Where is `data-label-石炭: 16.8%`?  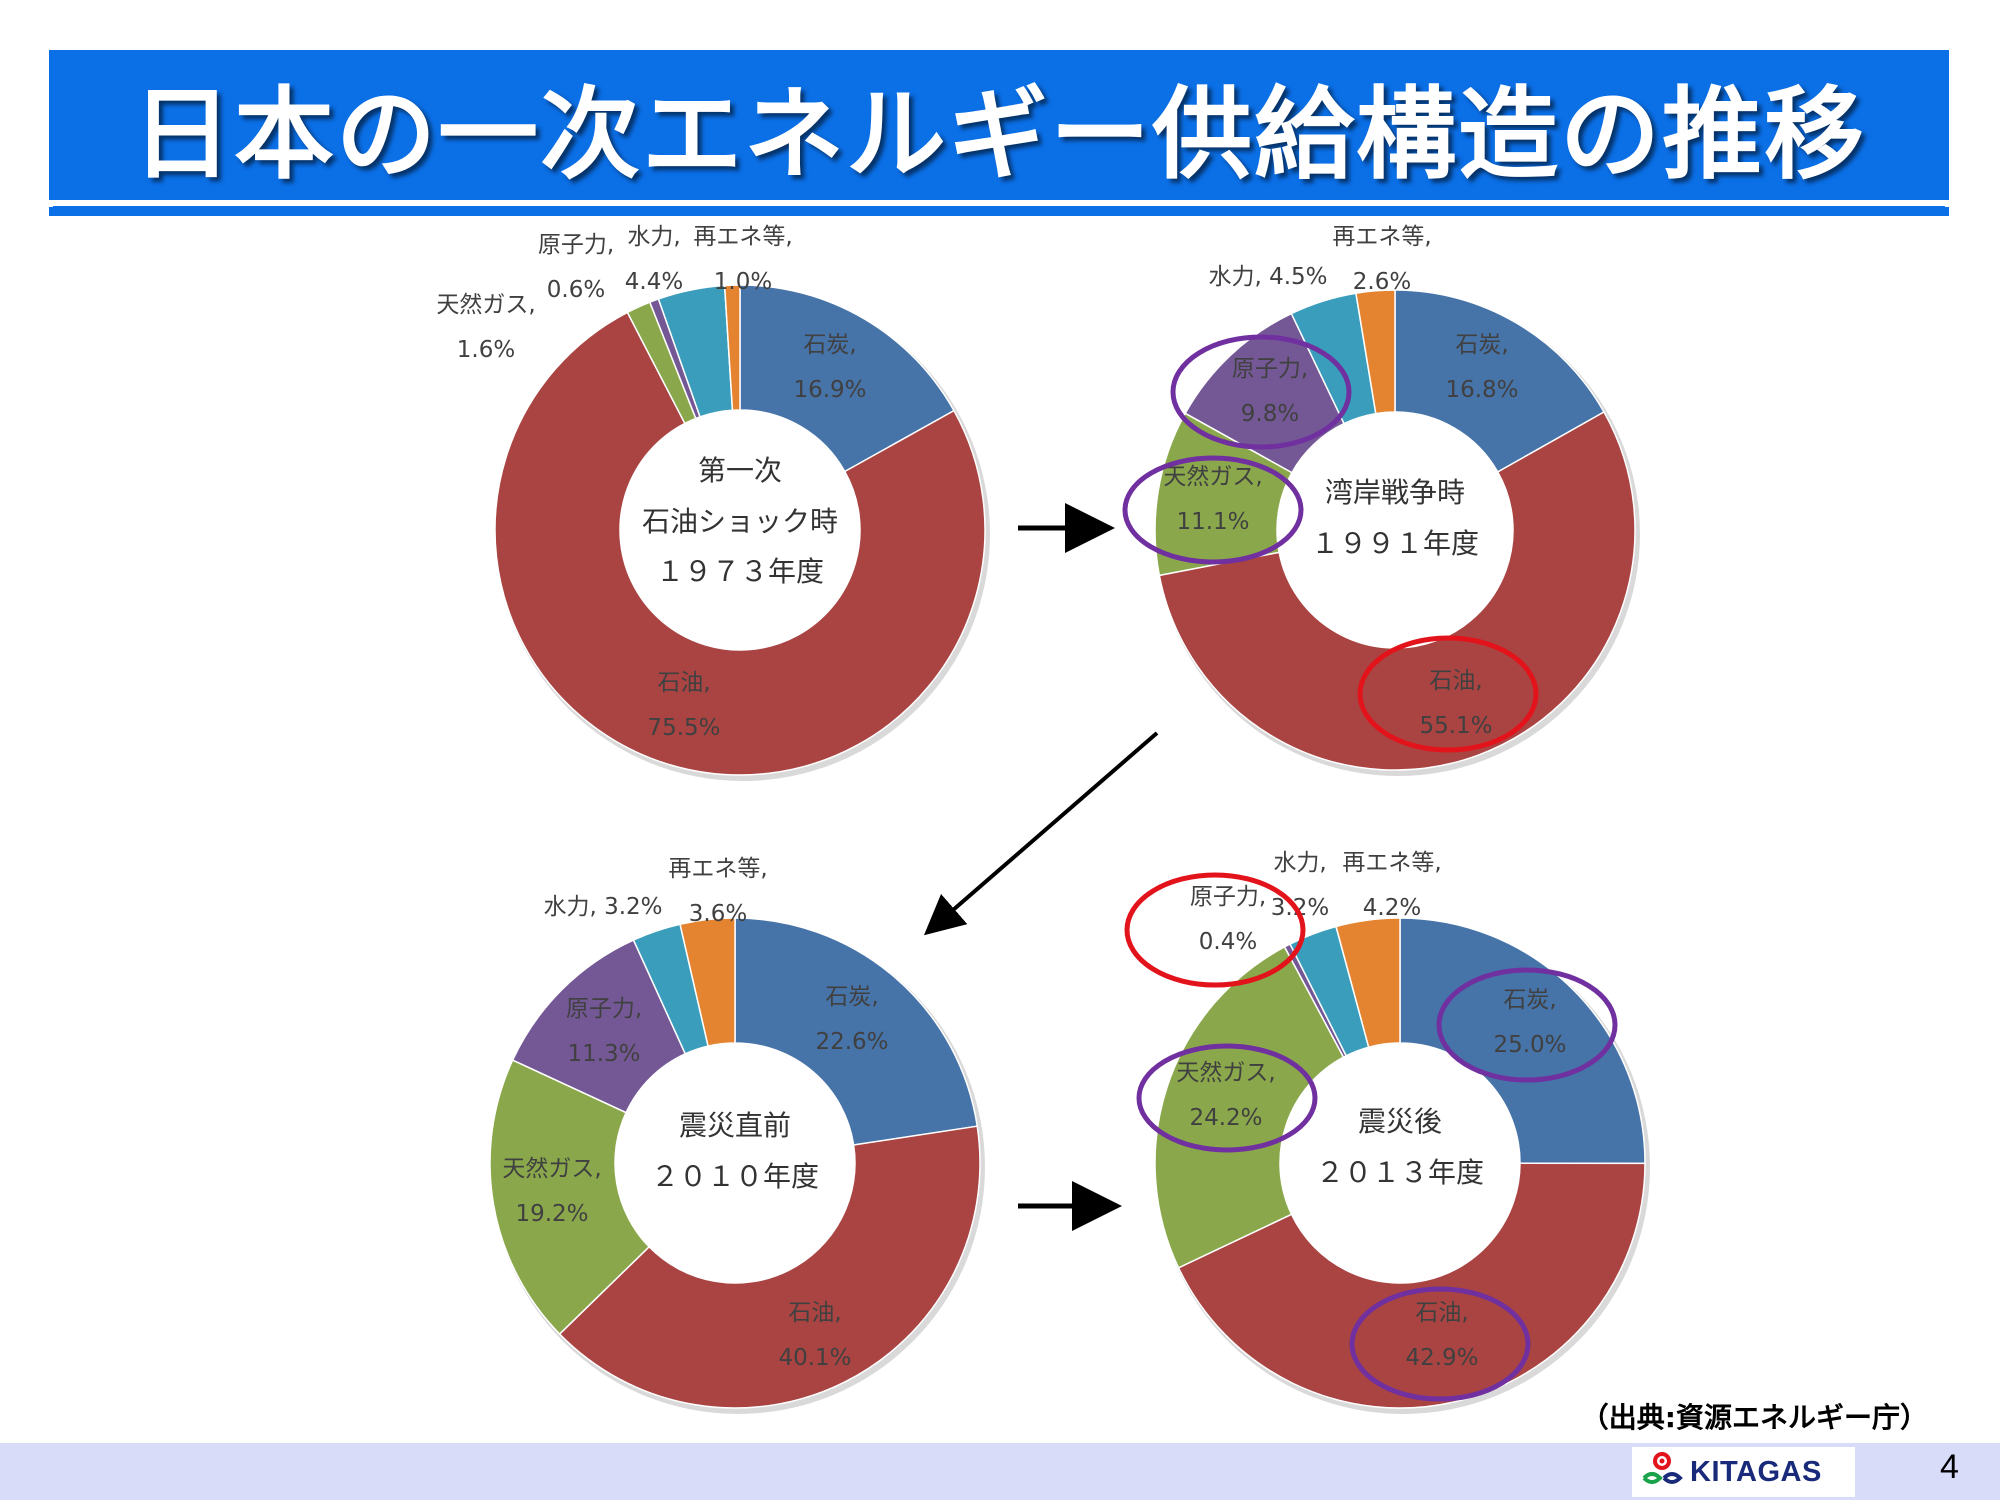
data-label-石炭: 16.8% is located at coordinates (1481, 390).